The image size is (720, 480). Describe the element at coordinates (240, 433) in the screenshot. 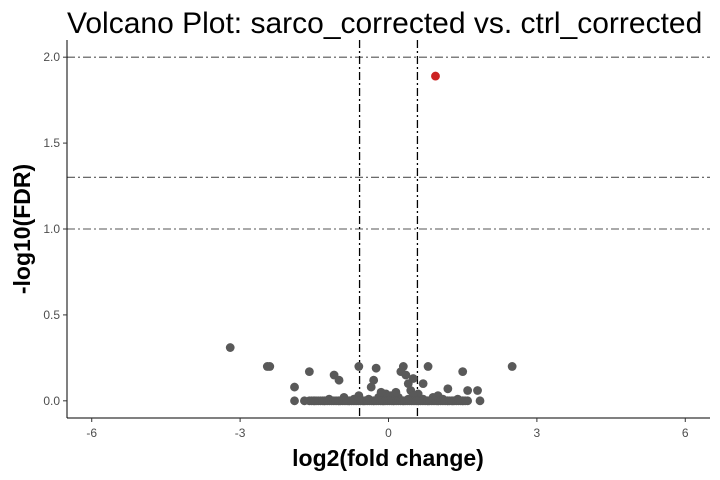

I see `x-tick-label: -3` at that location.